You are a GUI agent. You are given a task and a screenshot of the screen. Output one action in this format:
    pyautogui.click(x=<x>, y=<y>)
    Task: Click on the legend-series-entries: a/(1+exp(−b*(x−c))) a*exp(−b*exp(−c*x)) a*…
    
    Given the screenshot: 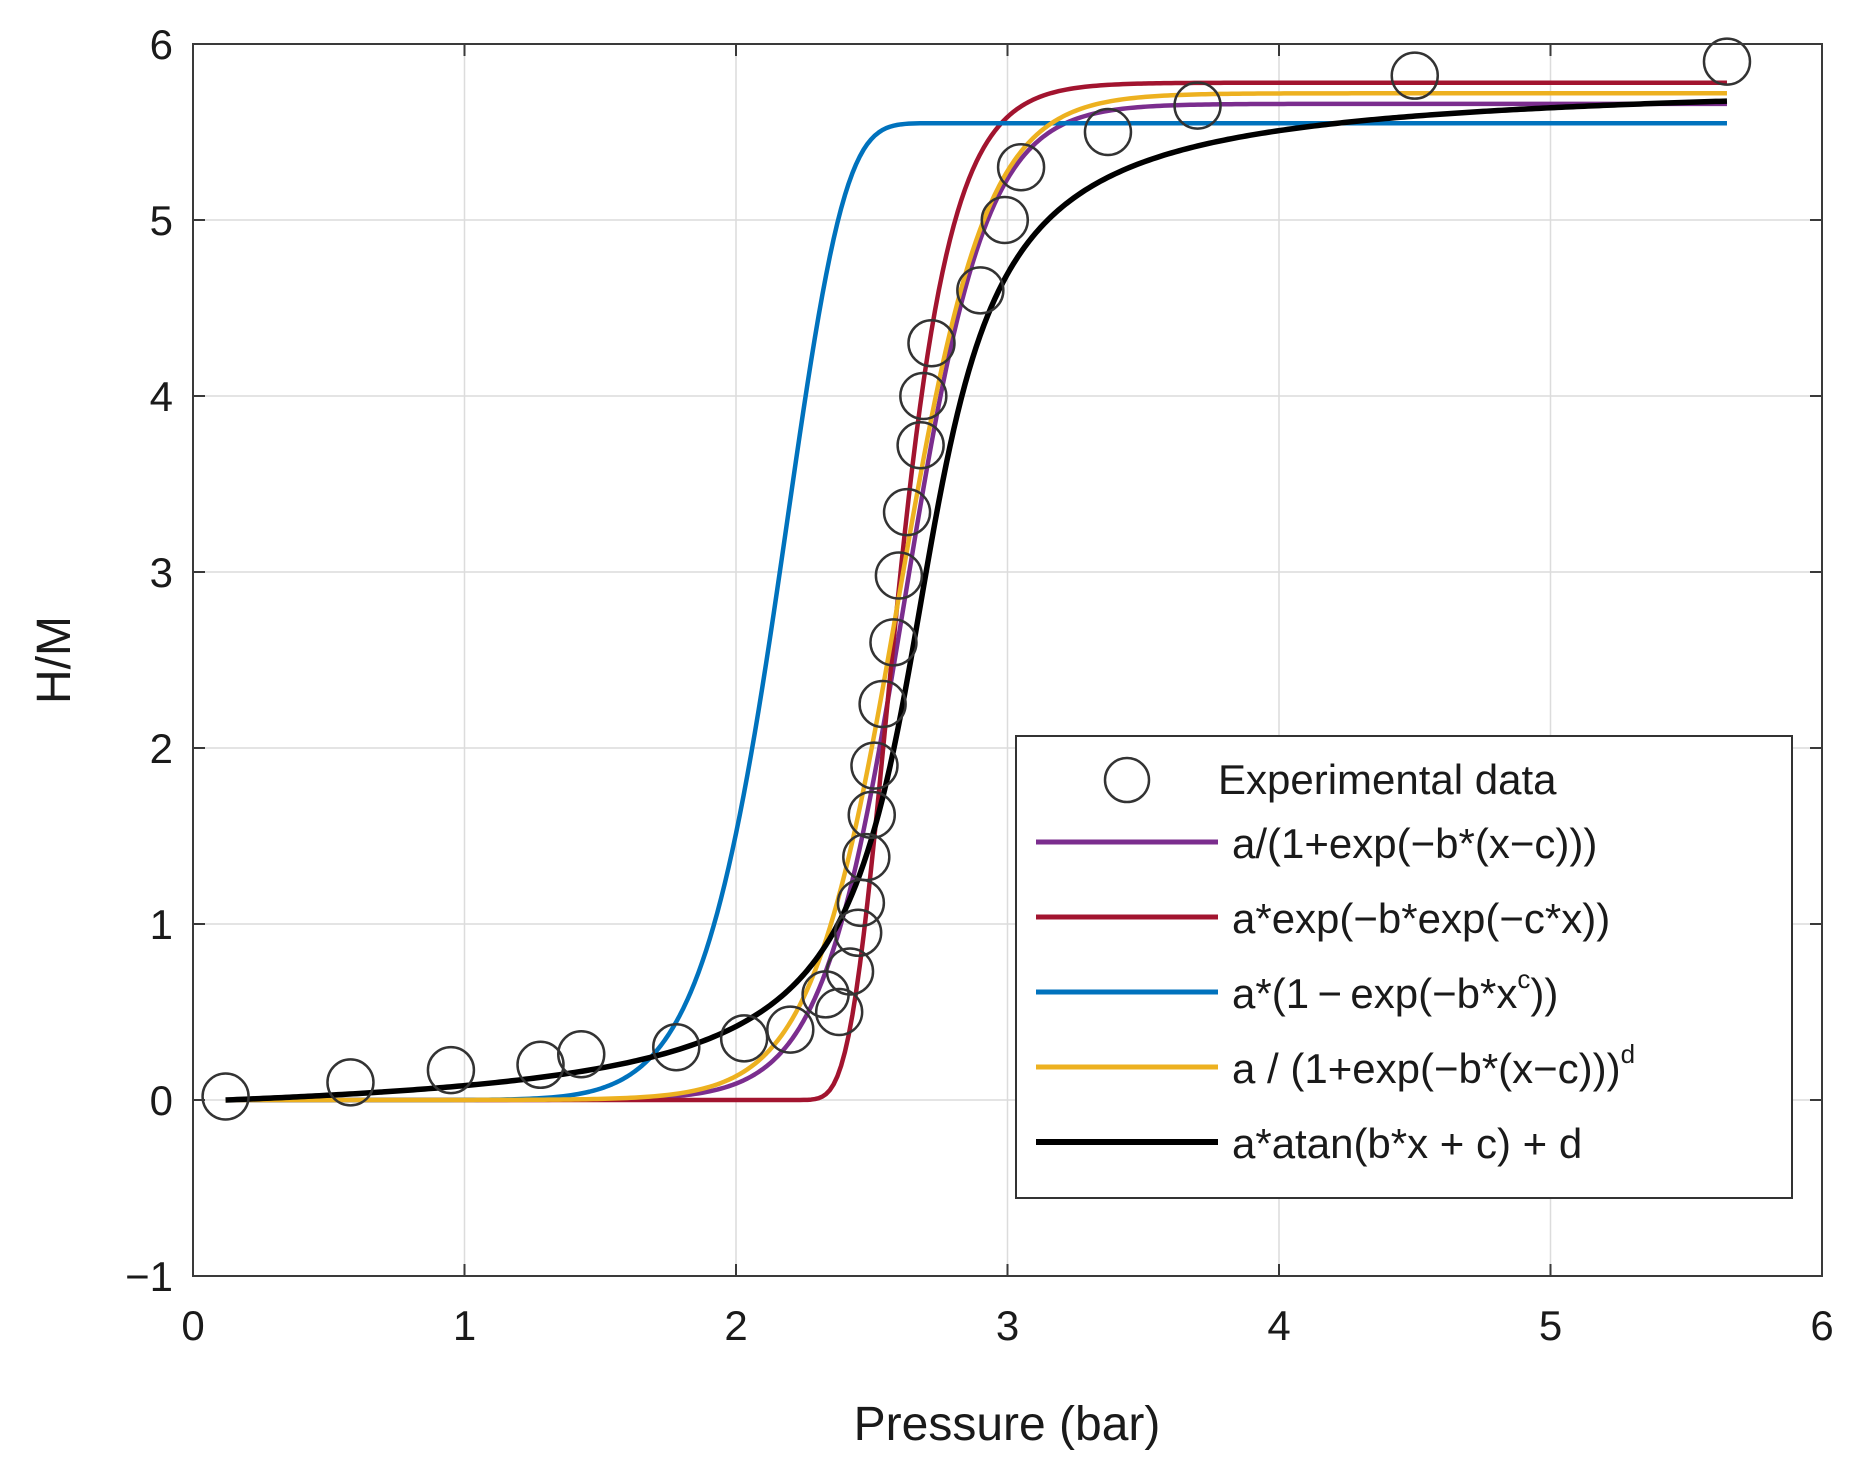 What is the action you would take?
    pyautogui.click(x=1335, y=993)
    